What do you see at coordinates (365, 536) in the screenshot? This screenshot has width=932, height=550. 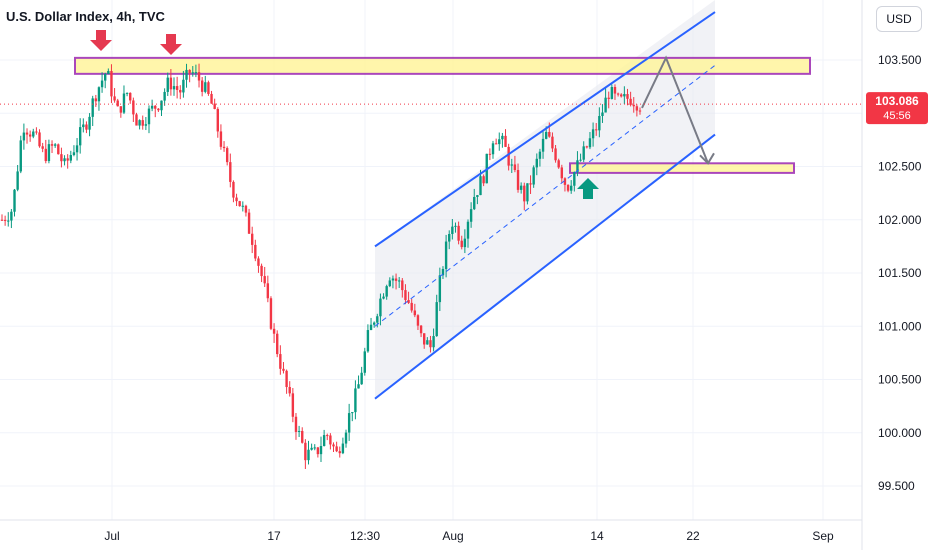 I see `x-tick-label: 12:30` at bounding box center [365, 536].